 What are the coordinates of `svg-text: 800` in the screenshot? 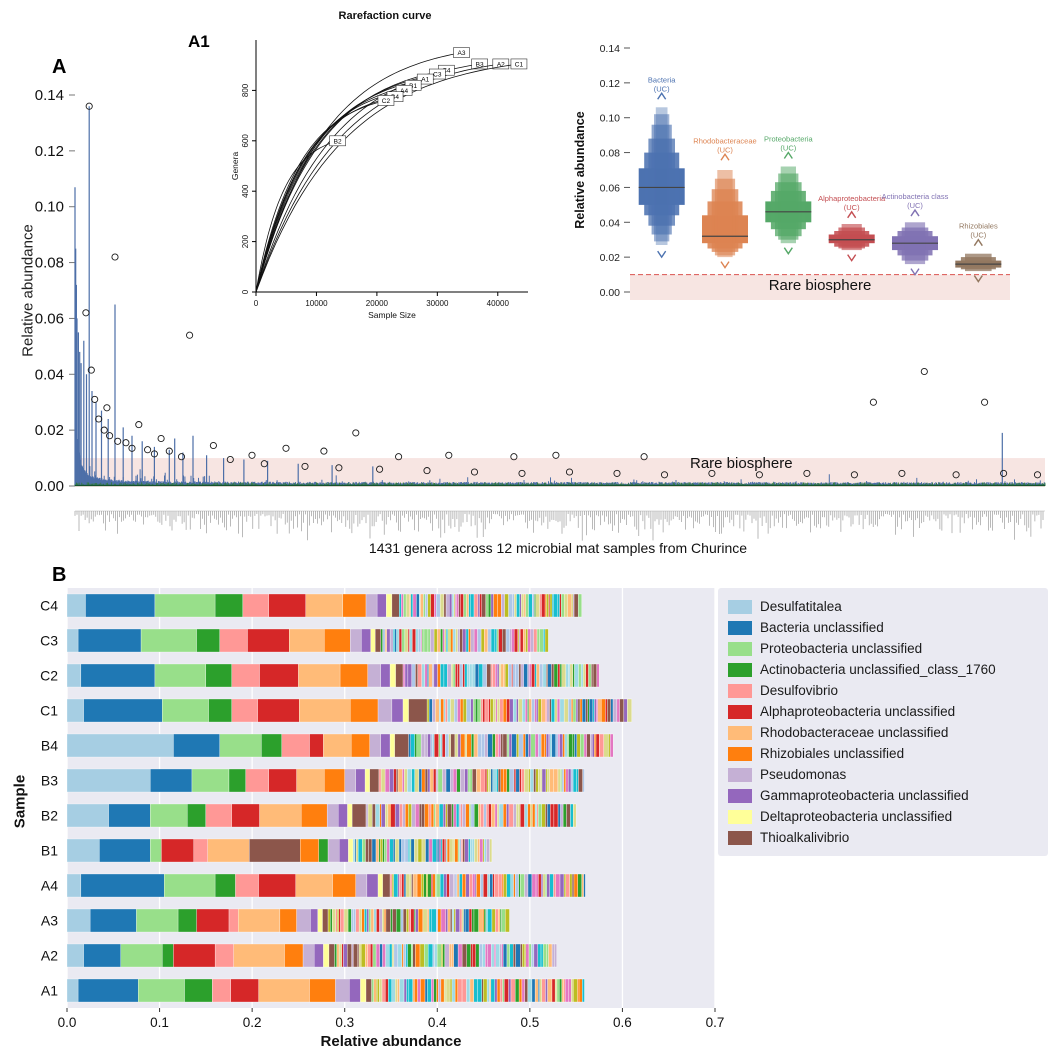 It's located at (245, 90).